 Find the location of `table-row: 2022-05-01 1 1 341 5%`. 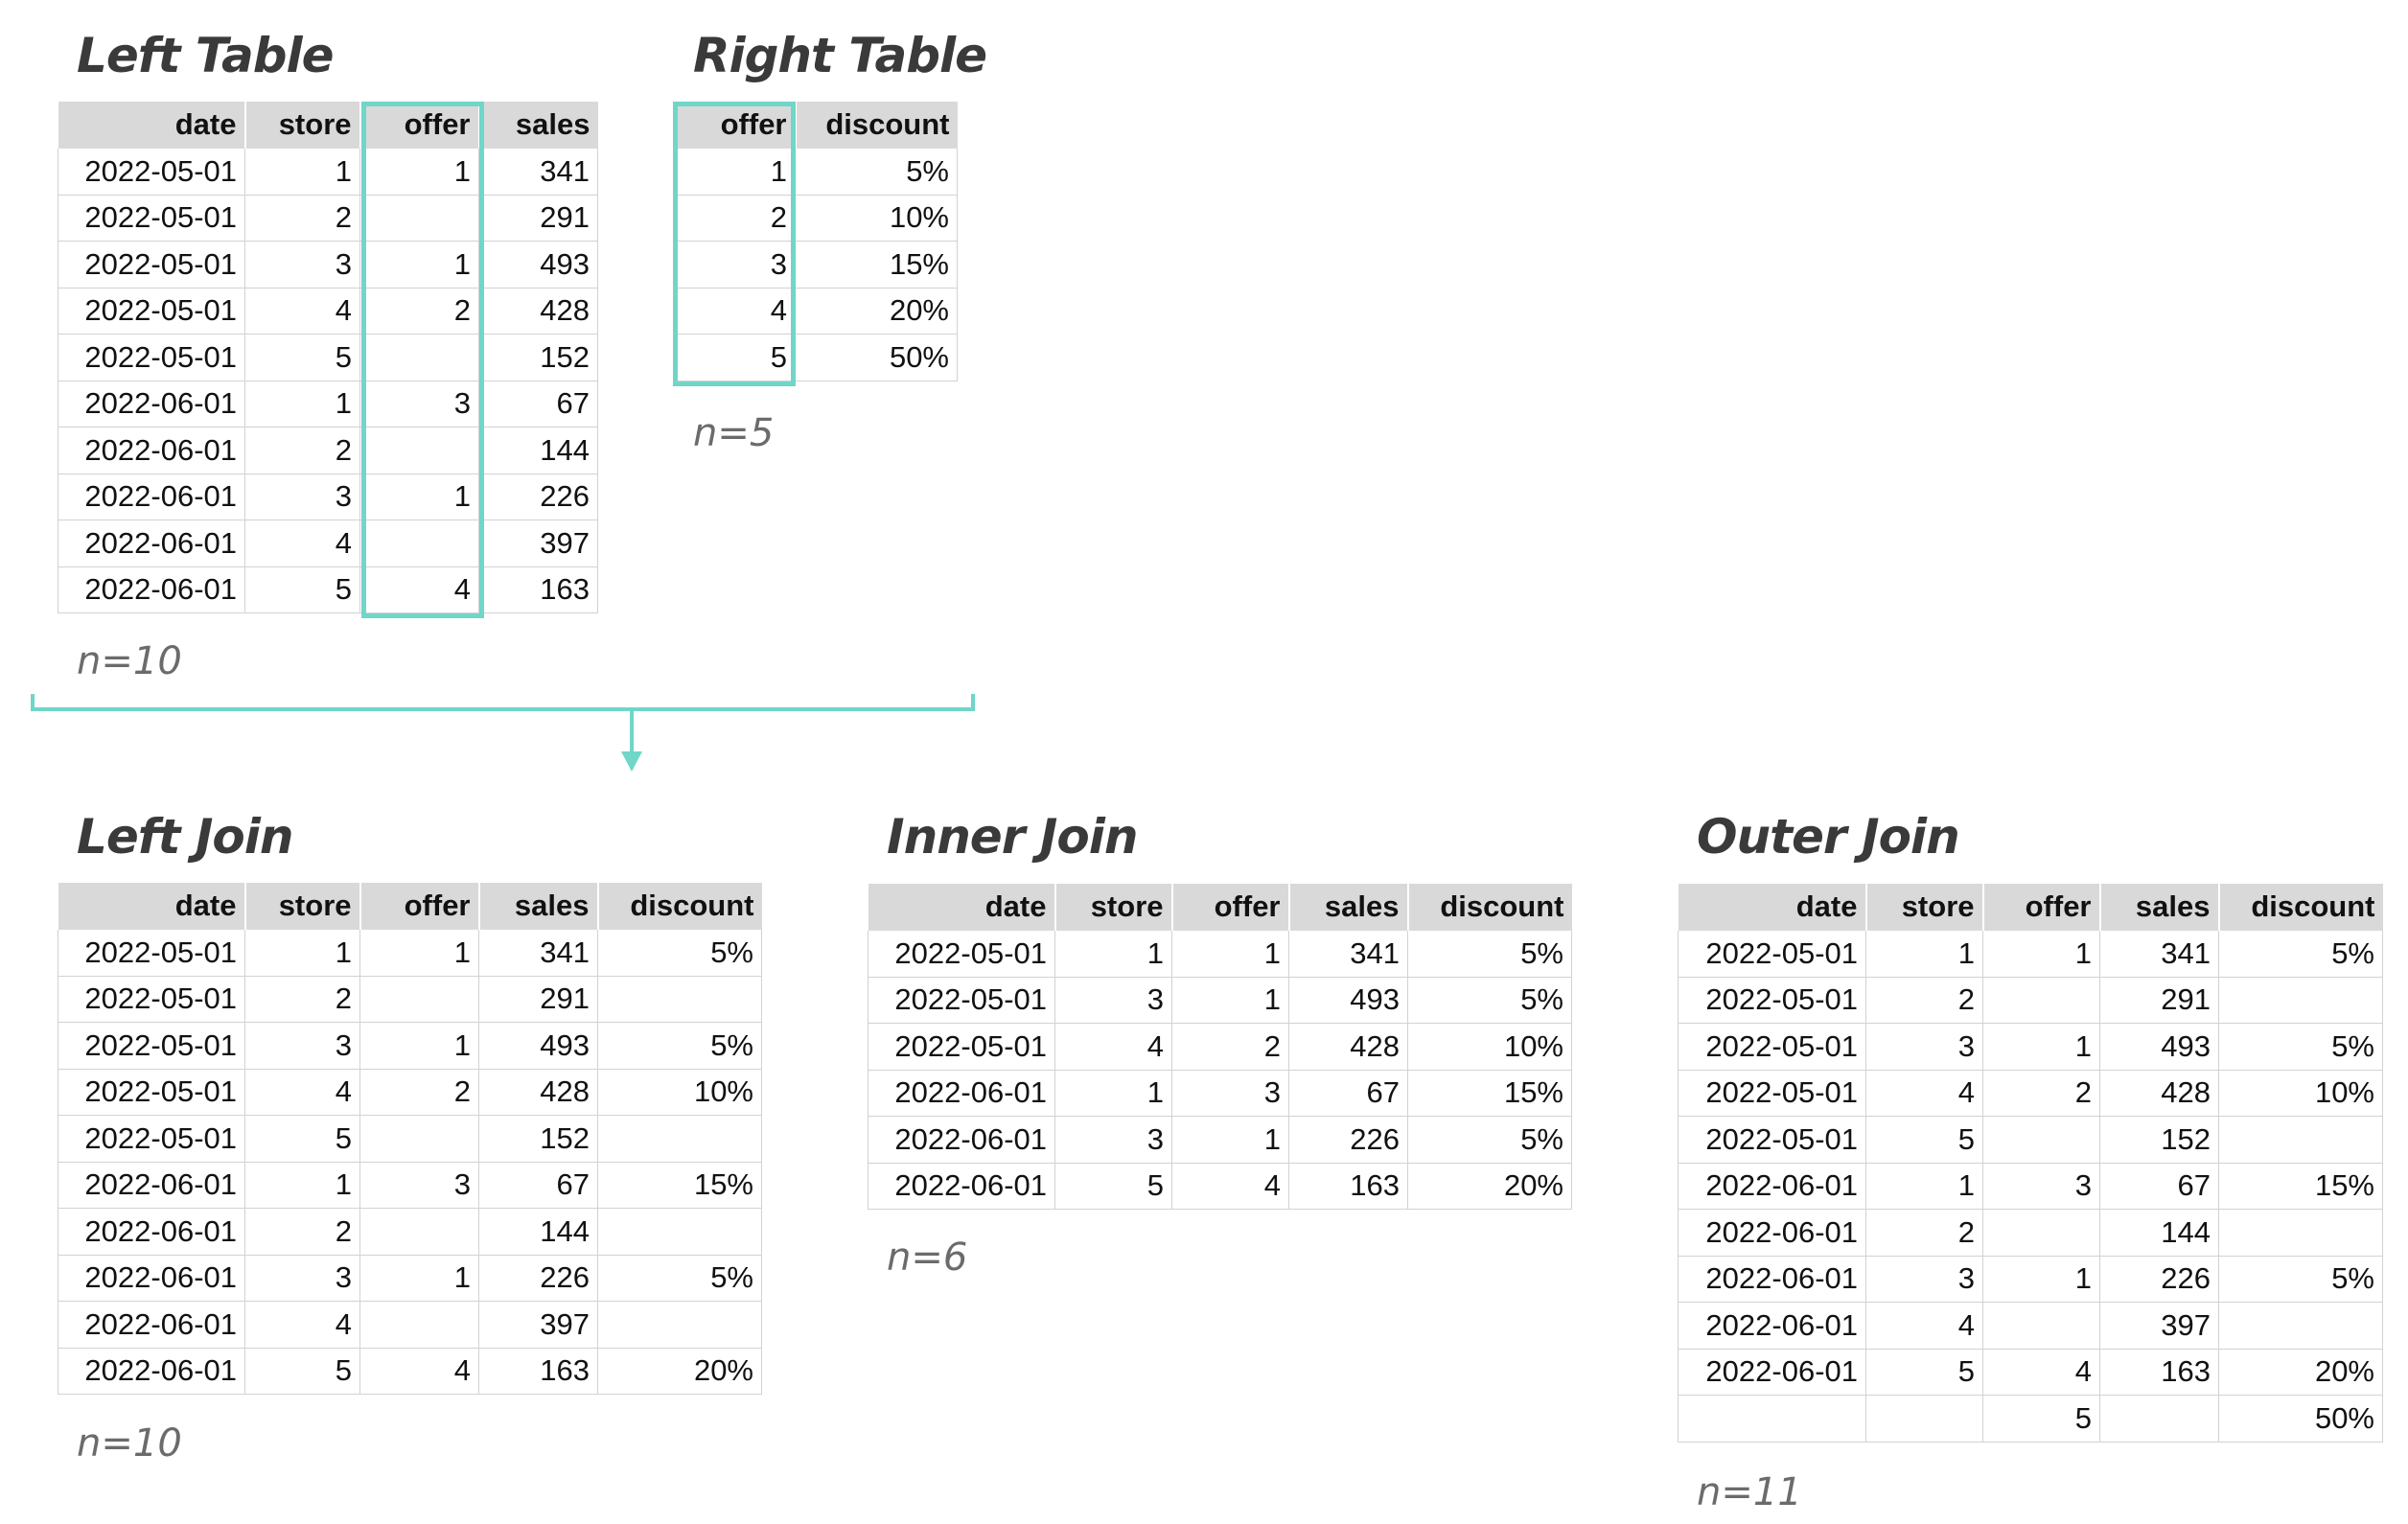

table-row: 2022-05-01 1 1 341 5% is located at coordinates (2030, 954).